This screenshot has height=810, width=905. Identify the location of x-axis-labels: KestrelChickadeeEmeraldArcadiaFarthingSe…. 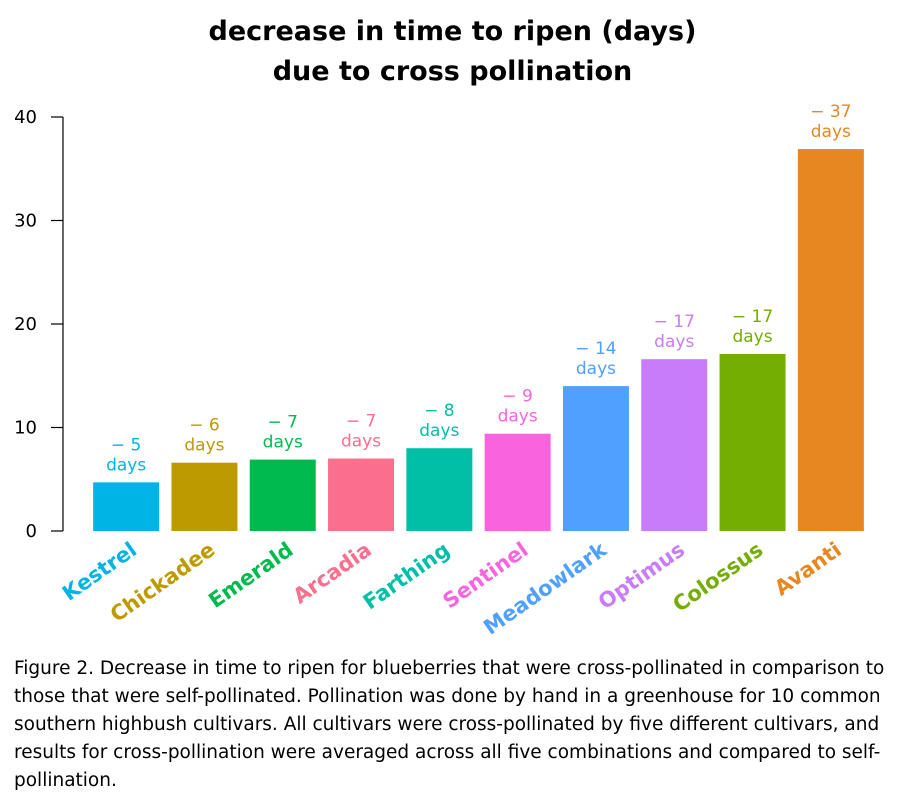
(452, 588).